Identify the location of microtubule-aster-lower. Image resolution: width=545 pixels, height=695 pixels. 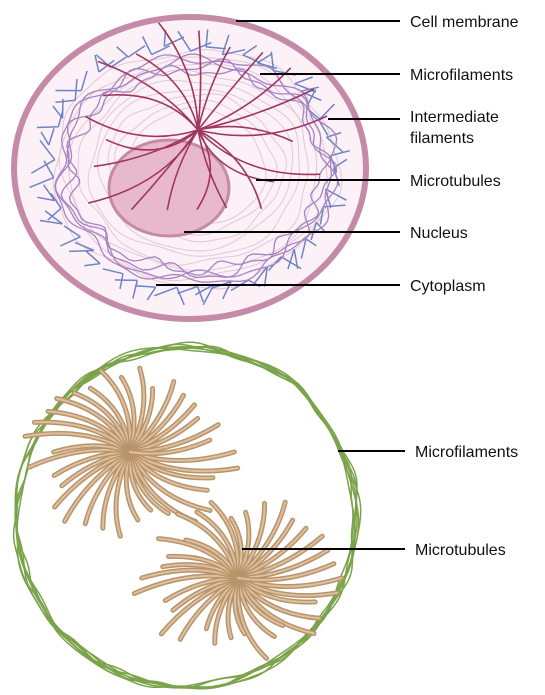
(238, 580).